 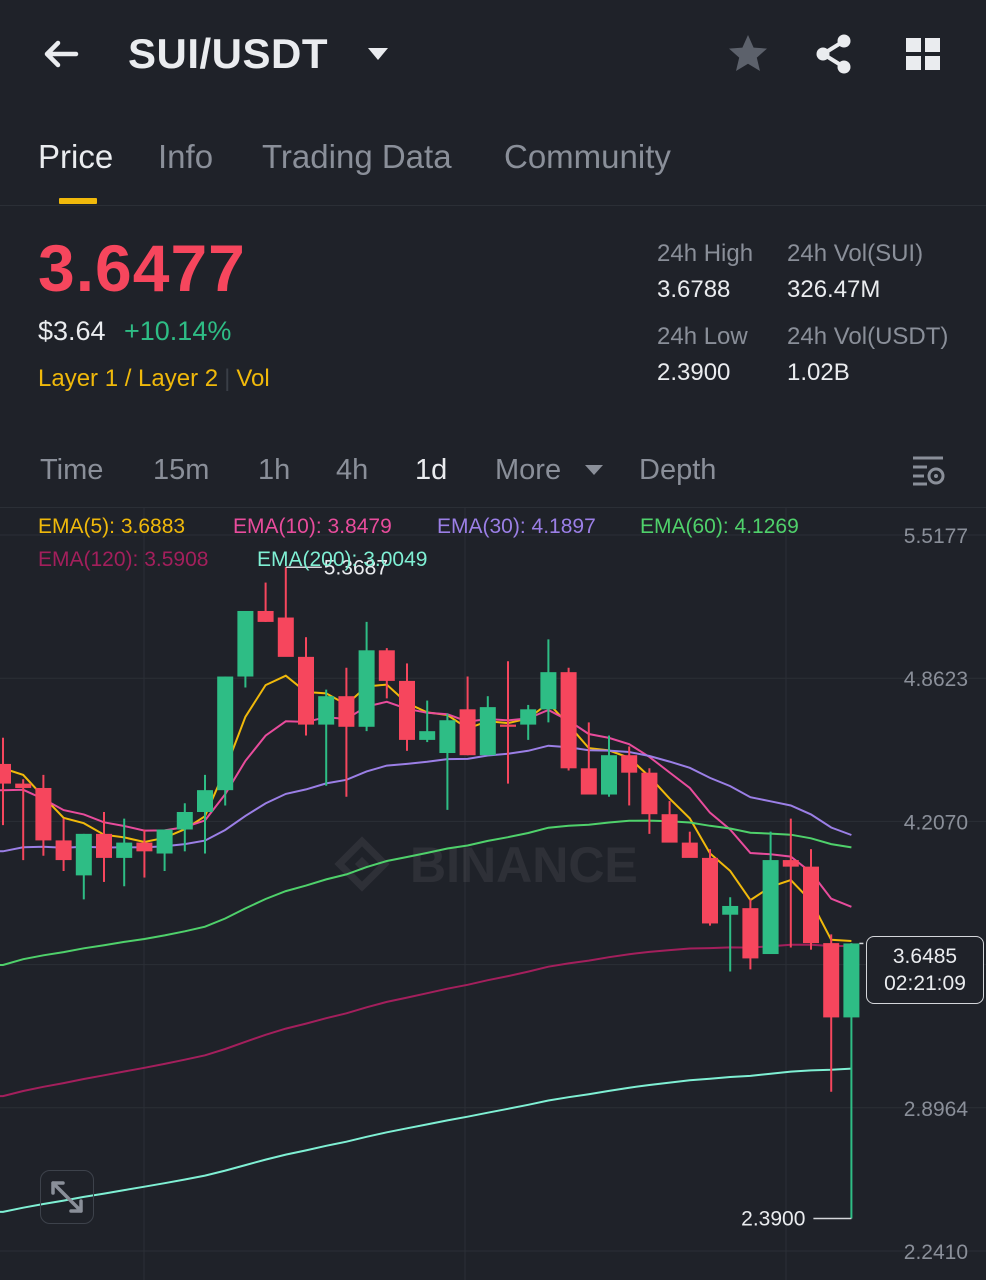 I want to click on ema-30-label: EMA(30): 4.1897, so click(x=516, y=526).